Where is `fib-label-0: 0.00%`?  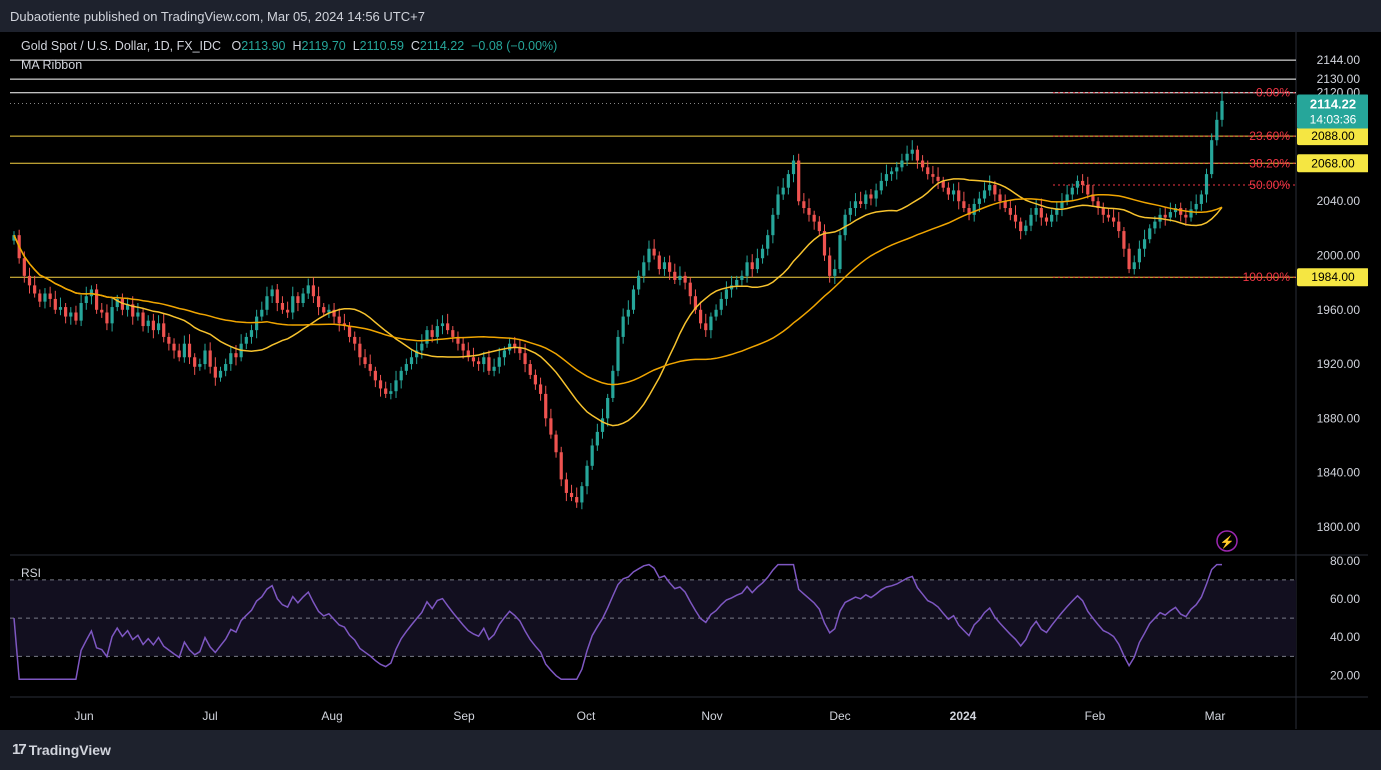
fib-label-0: 0.00% is located at coordinates (1273, 93).